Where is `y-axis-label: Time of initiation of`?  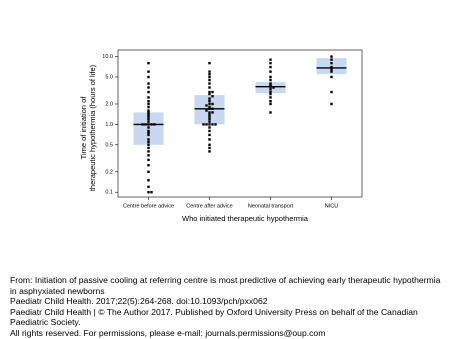
y-axis-label: Time of initiation of is located at coordinates (83, 128).